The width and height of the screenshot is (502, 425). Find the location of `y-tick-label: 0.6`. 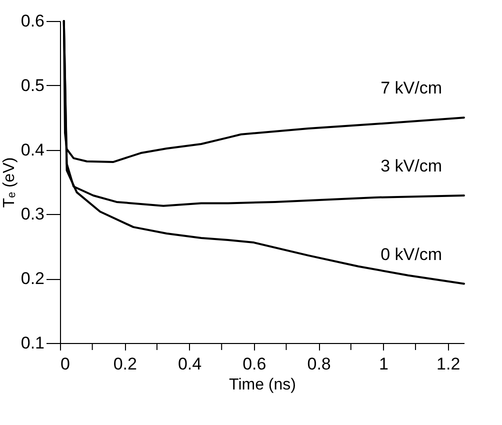

y-tick-label: 0.6 is located at coordinates (32, 21).